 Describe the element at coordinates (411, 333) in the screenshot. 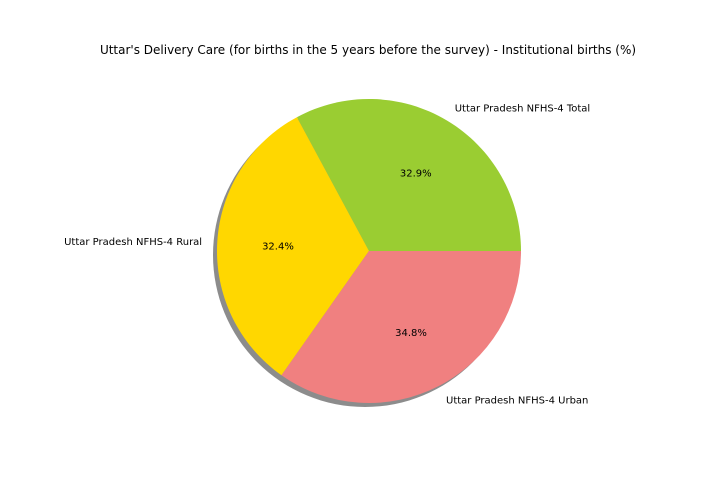

I see `pie-slice-value-label: 34.8%` at that location.